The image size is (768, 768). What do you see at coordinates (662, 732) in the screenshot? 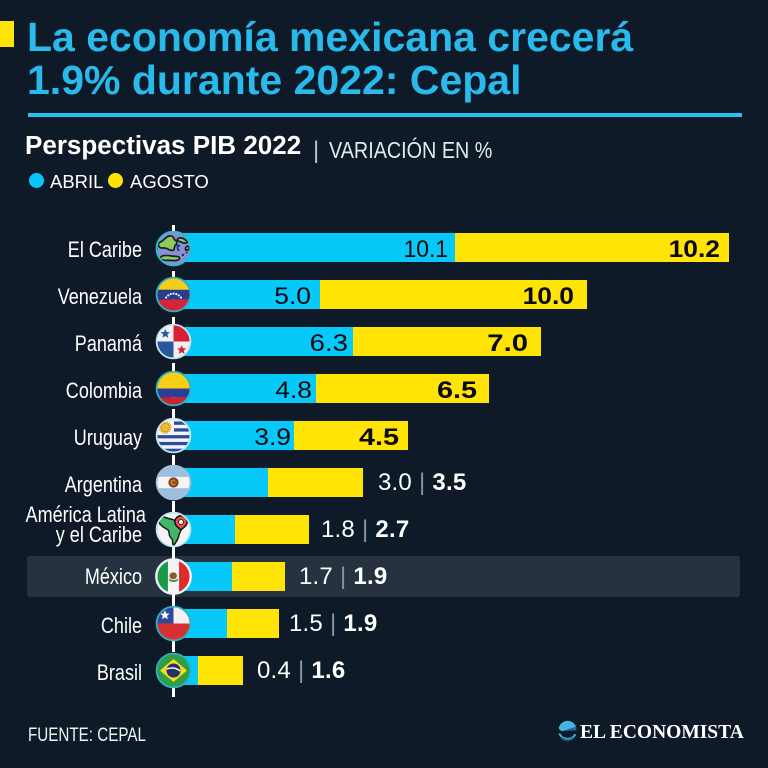
I see `svg-text: EL ECONOMISTA` at bounding box center [662, 732].